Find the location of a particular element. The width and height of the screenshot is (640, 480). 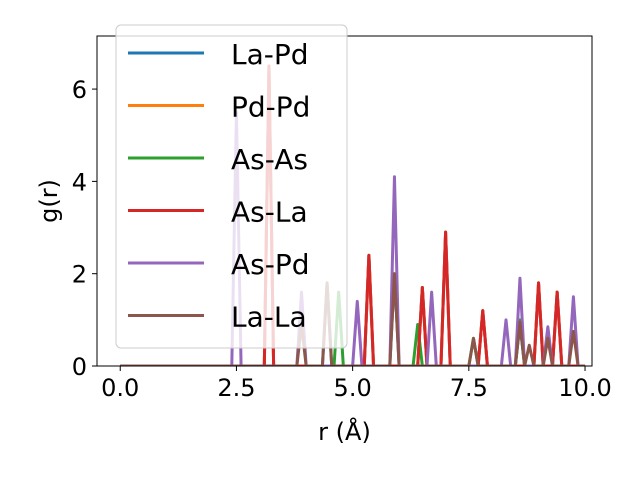

x-tick-label: 5.0 is located at coordinates (353, 388).